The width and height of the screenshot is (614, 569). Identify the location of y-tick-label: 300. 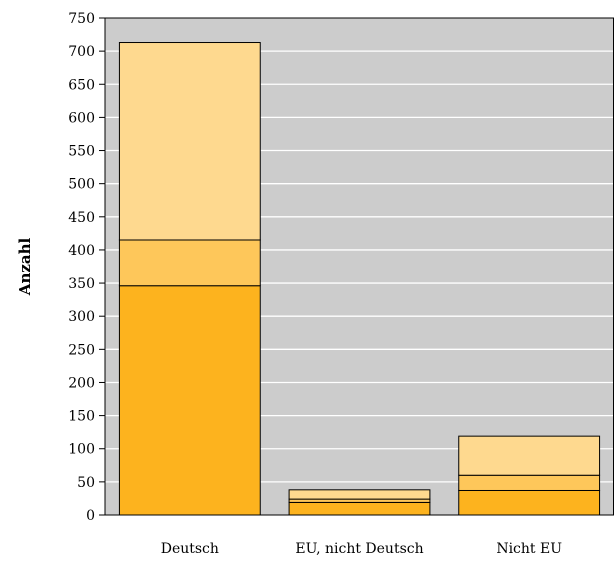
(81, 317).